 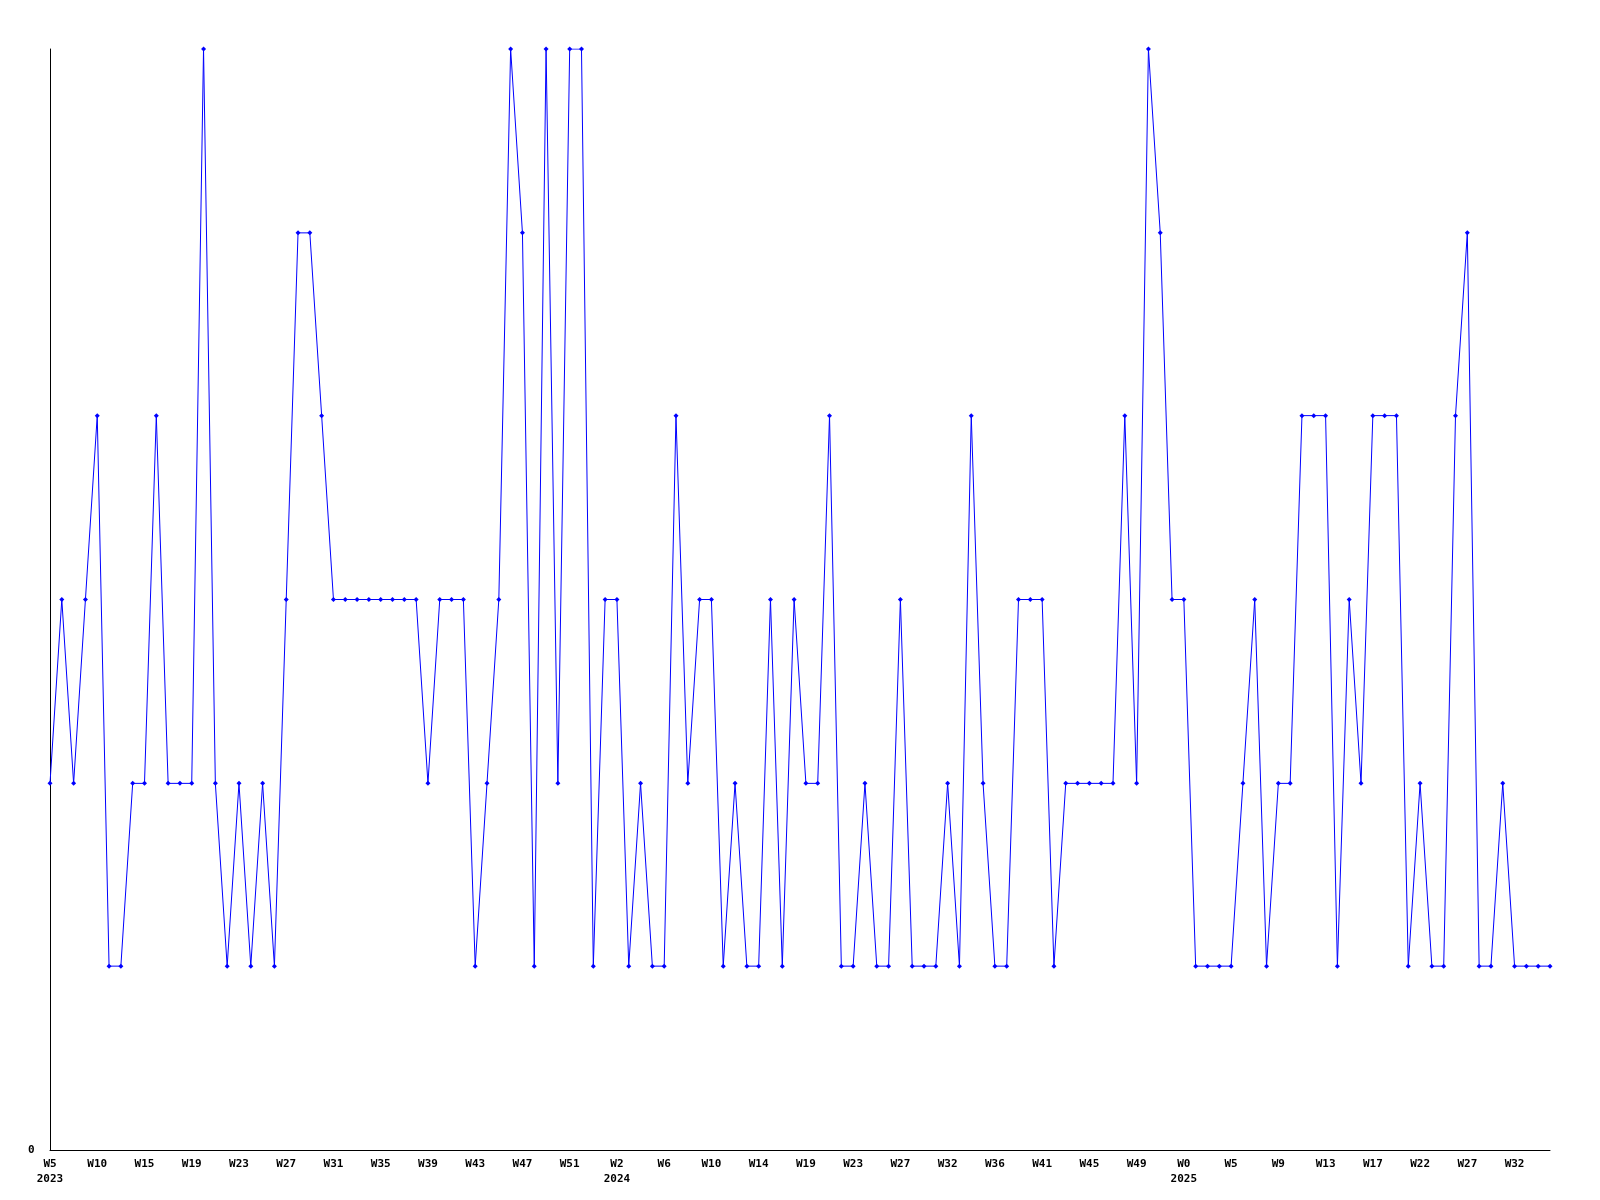 What do you see at coordinates (1089, 1163) in the screenshot?
I see `x-tick-label: W45` at bounding box center [1089, 1163].